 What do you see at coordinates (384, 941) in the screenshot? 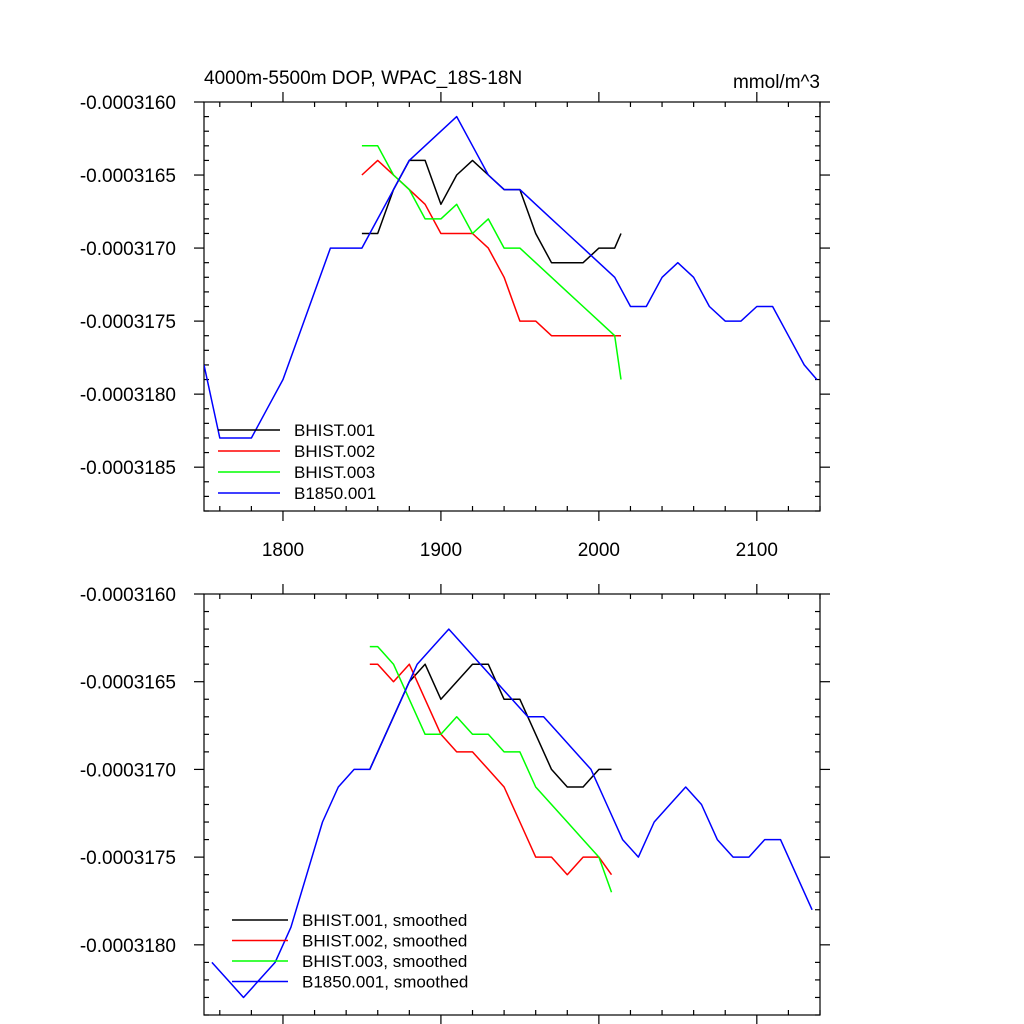
I see `legend-label: BHIST.002, smoothed` at bounding box center [384, 941].